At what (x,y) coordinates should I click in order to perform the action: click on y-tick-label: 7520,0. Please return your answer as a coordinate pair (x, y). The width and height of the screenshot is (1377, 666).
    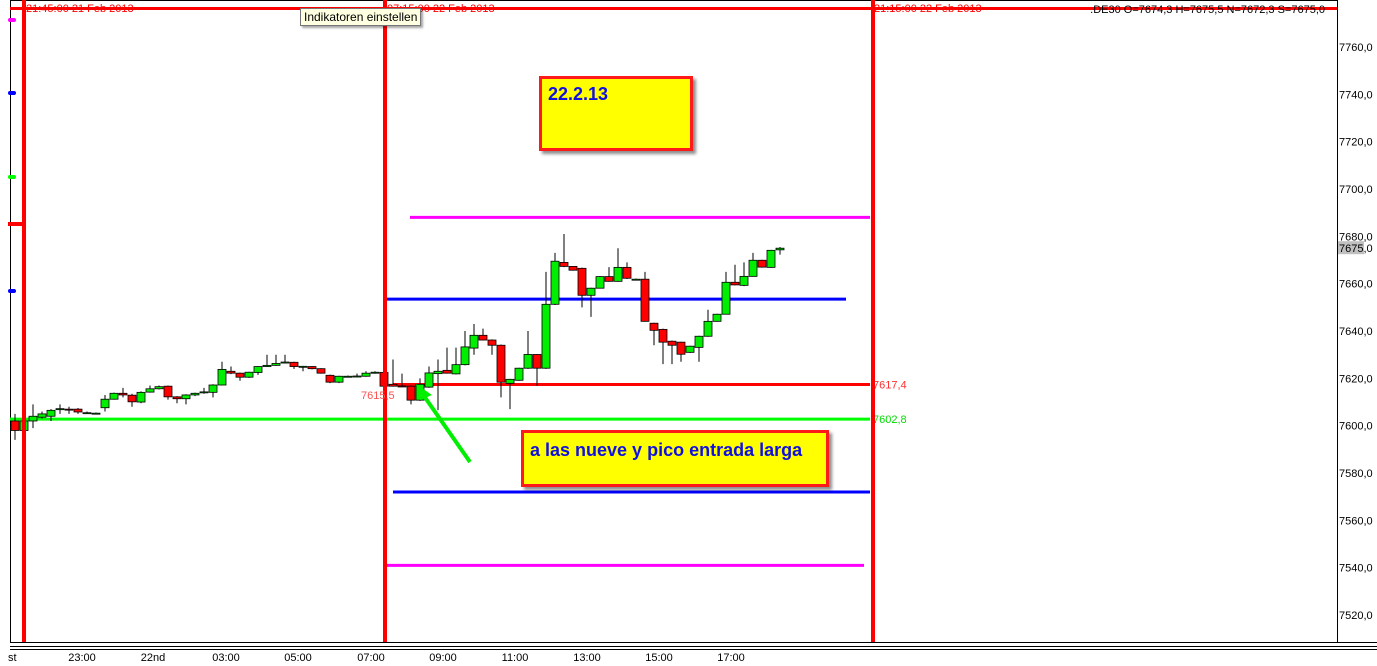
    Looking at the image, I should click on (1356, 616).